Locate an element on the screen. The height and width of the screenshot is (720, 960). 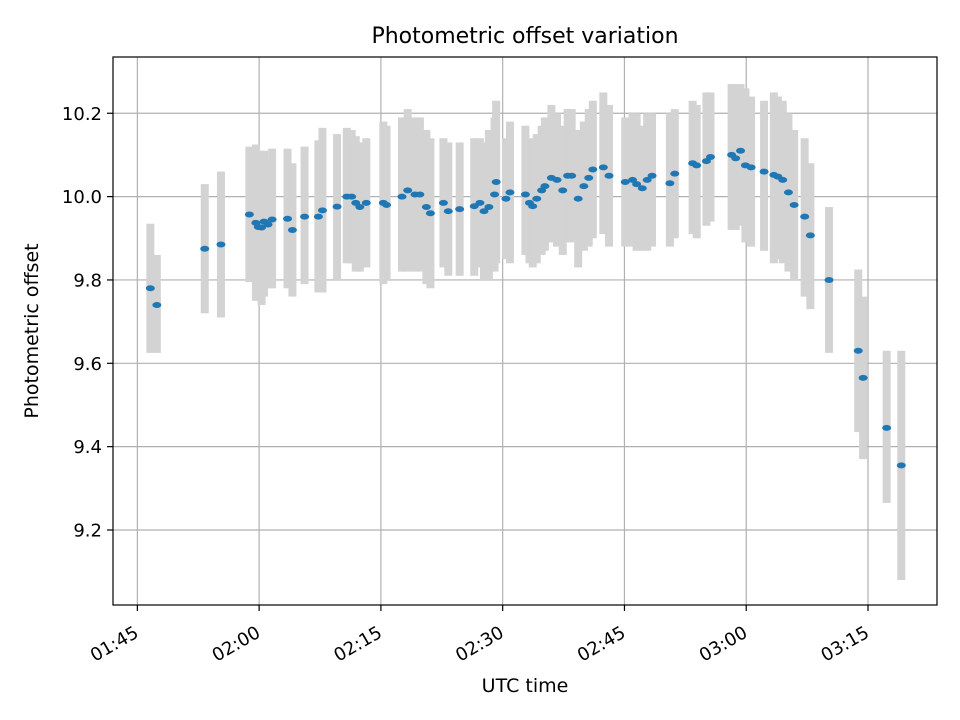
y-tick-label: 10.2 is located at coordinates (82, 114).